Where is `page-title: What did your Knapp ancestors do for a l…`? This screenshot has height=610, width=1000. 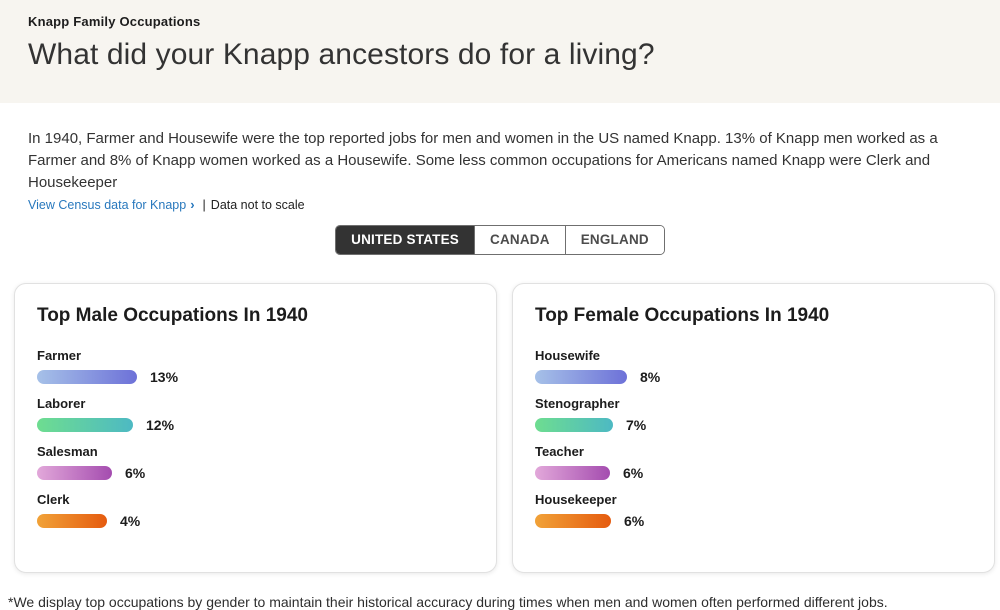
page-title: What did your Knapp ancestors do for a l… is located at coordinates (341, 54).